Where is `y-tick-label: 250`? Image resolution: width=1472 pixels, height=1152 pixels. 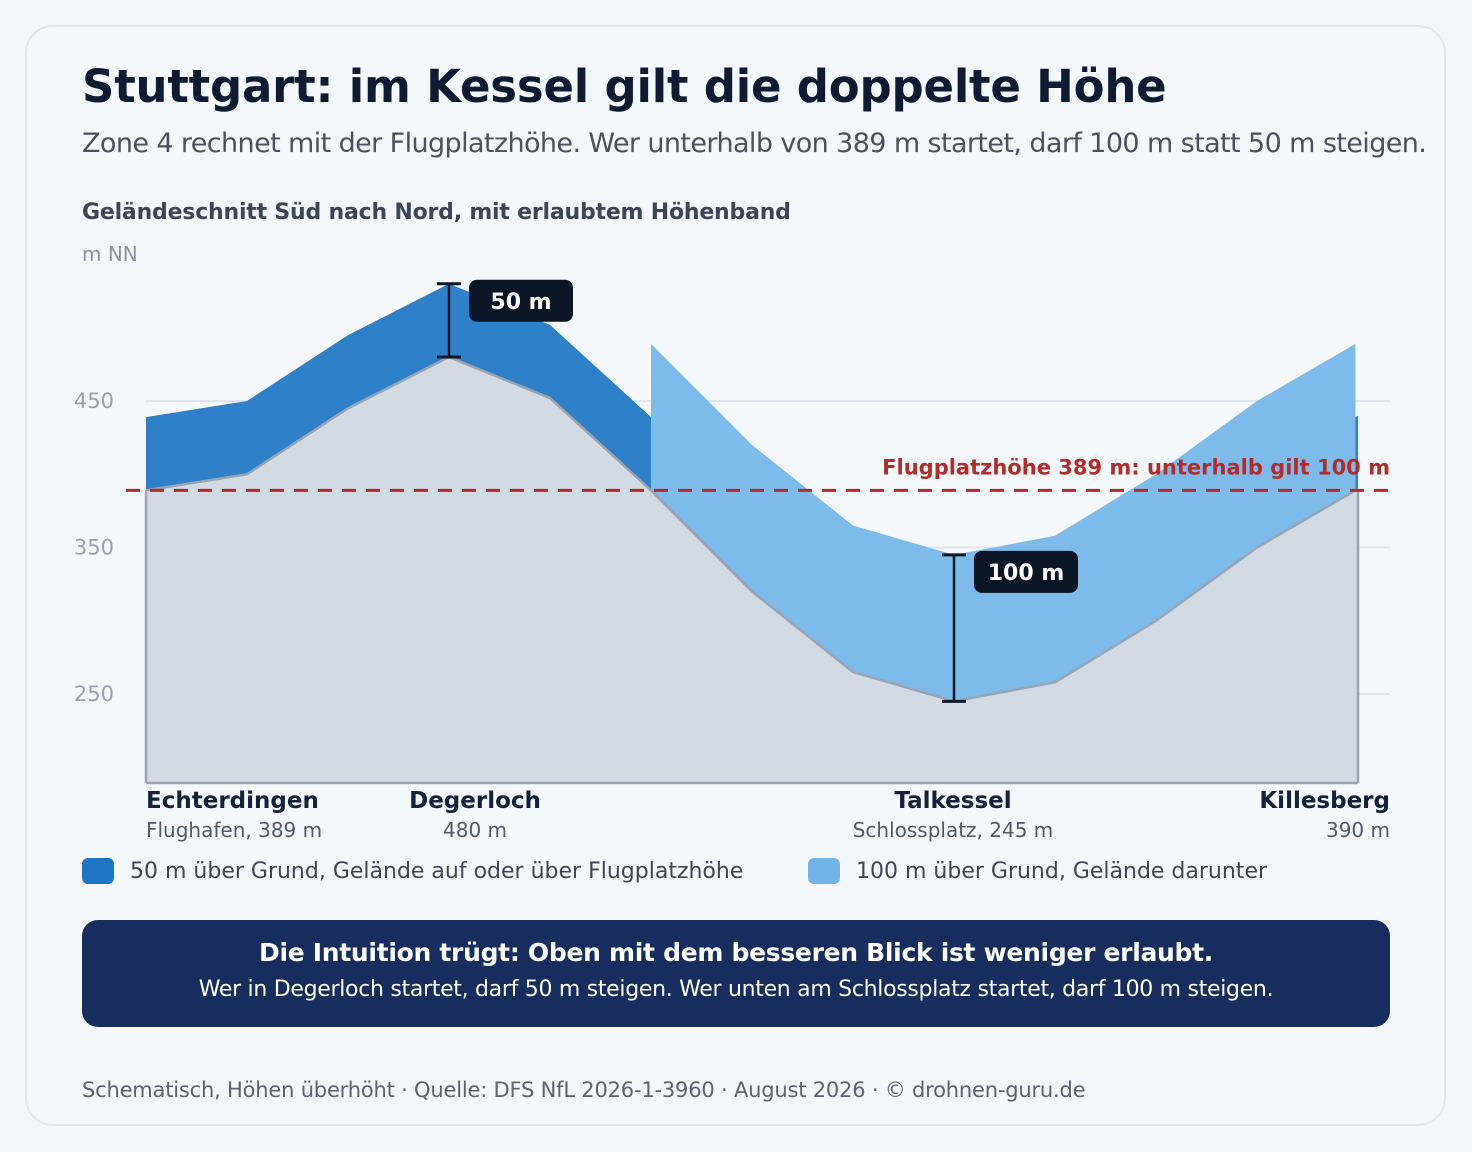
y-tick-label: 250 is located at coordinates (94, 694).